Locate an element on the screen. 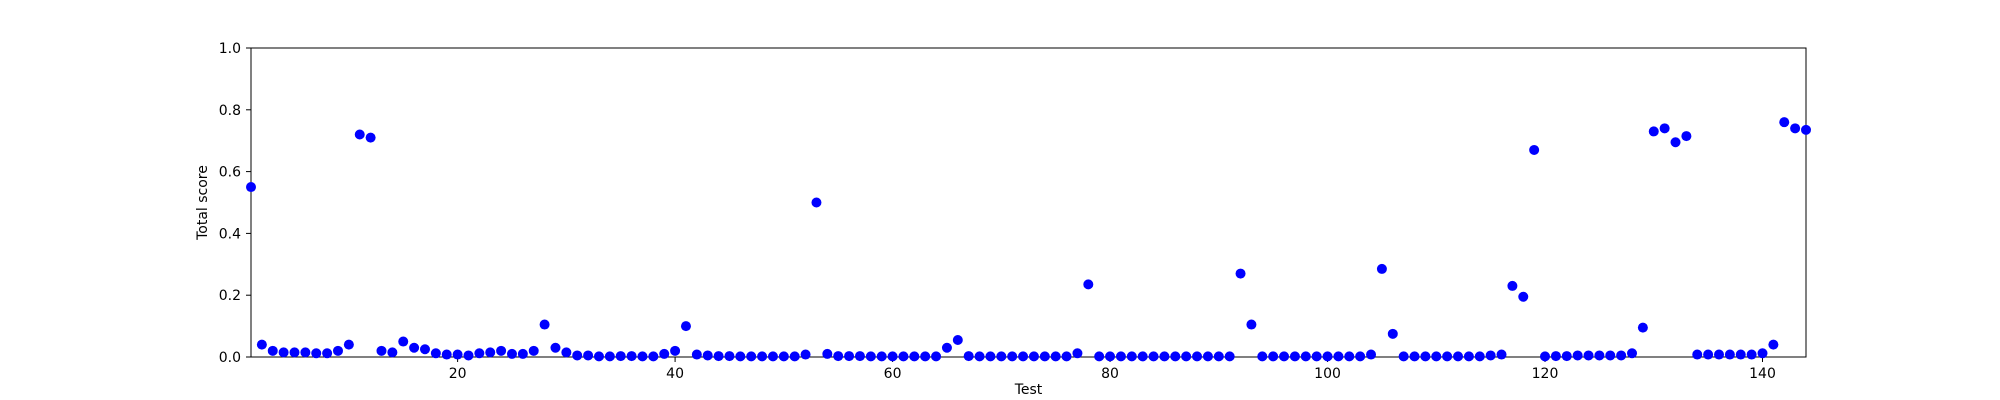  y-tick-label: 0.0 is located at coordinates (230, 358).